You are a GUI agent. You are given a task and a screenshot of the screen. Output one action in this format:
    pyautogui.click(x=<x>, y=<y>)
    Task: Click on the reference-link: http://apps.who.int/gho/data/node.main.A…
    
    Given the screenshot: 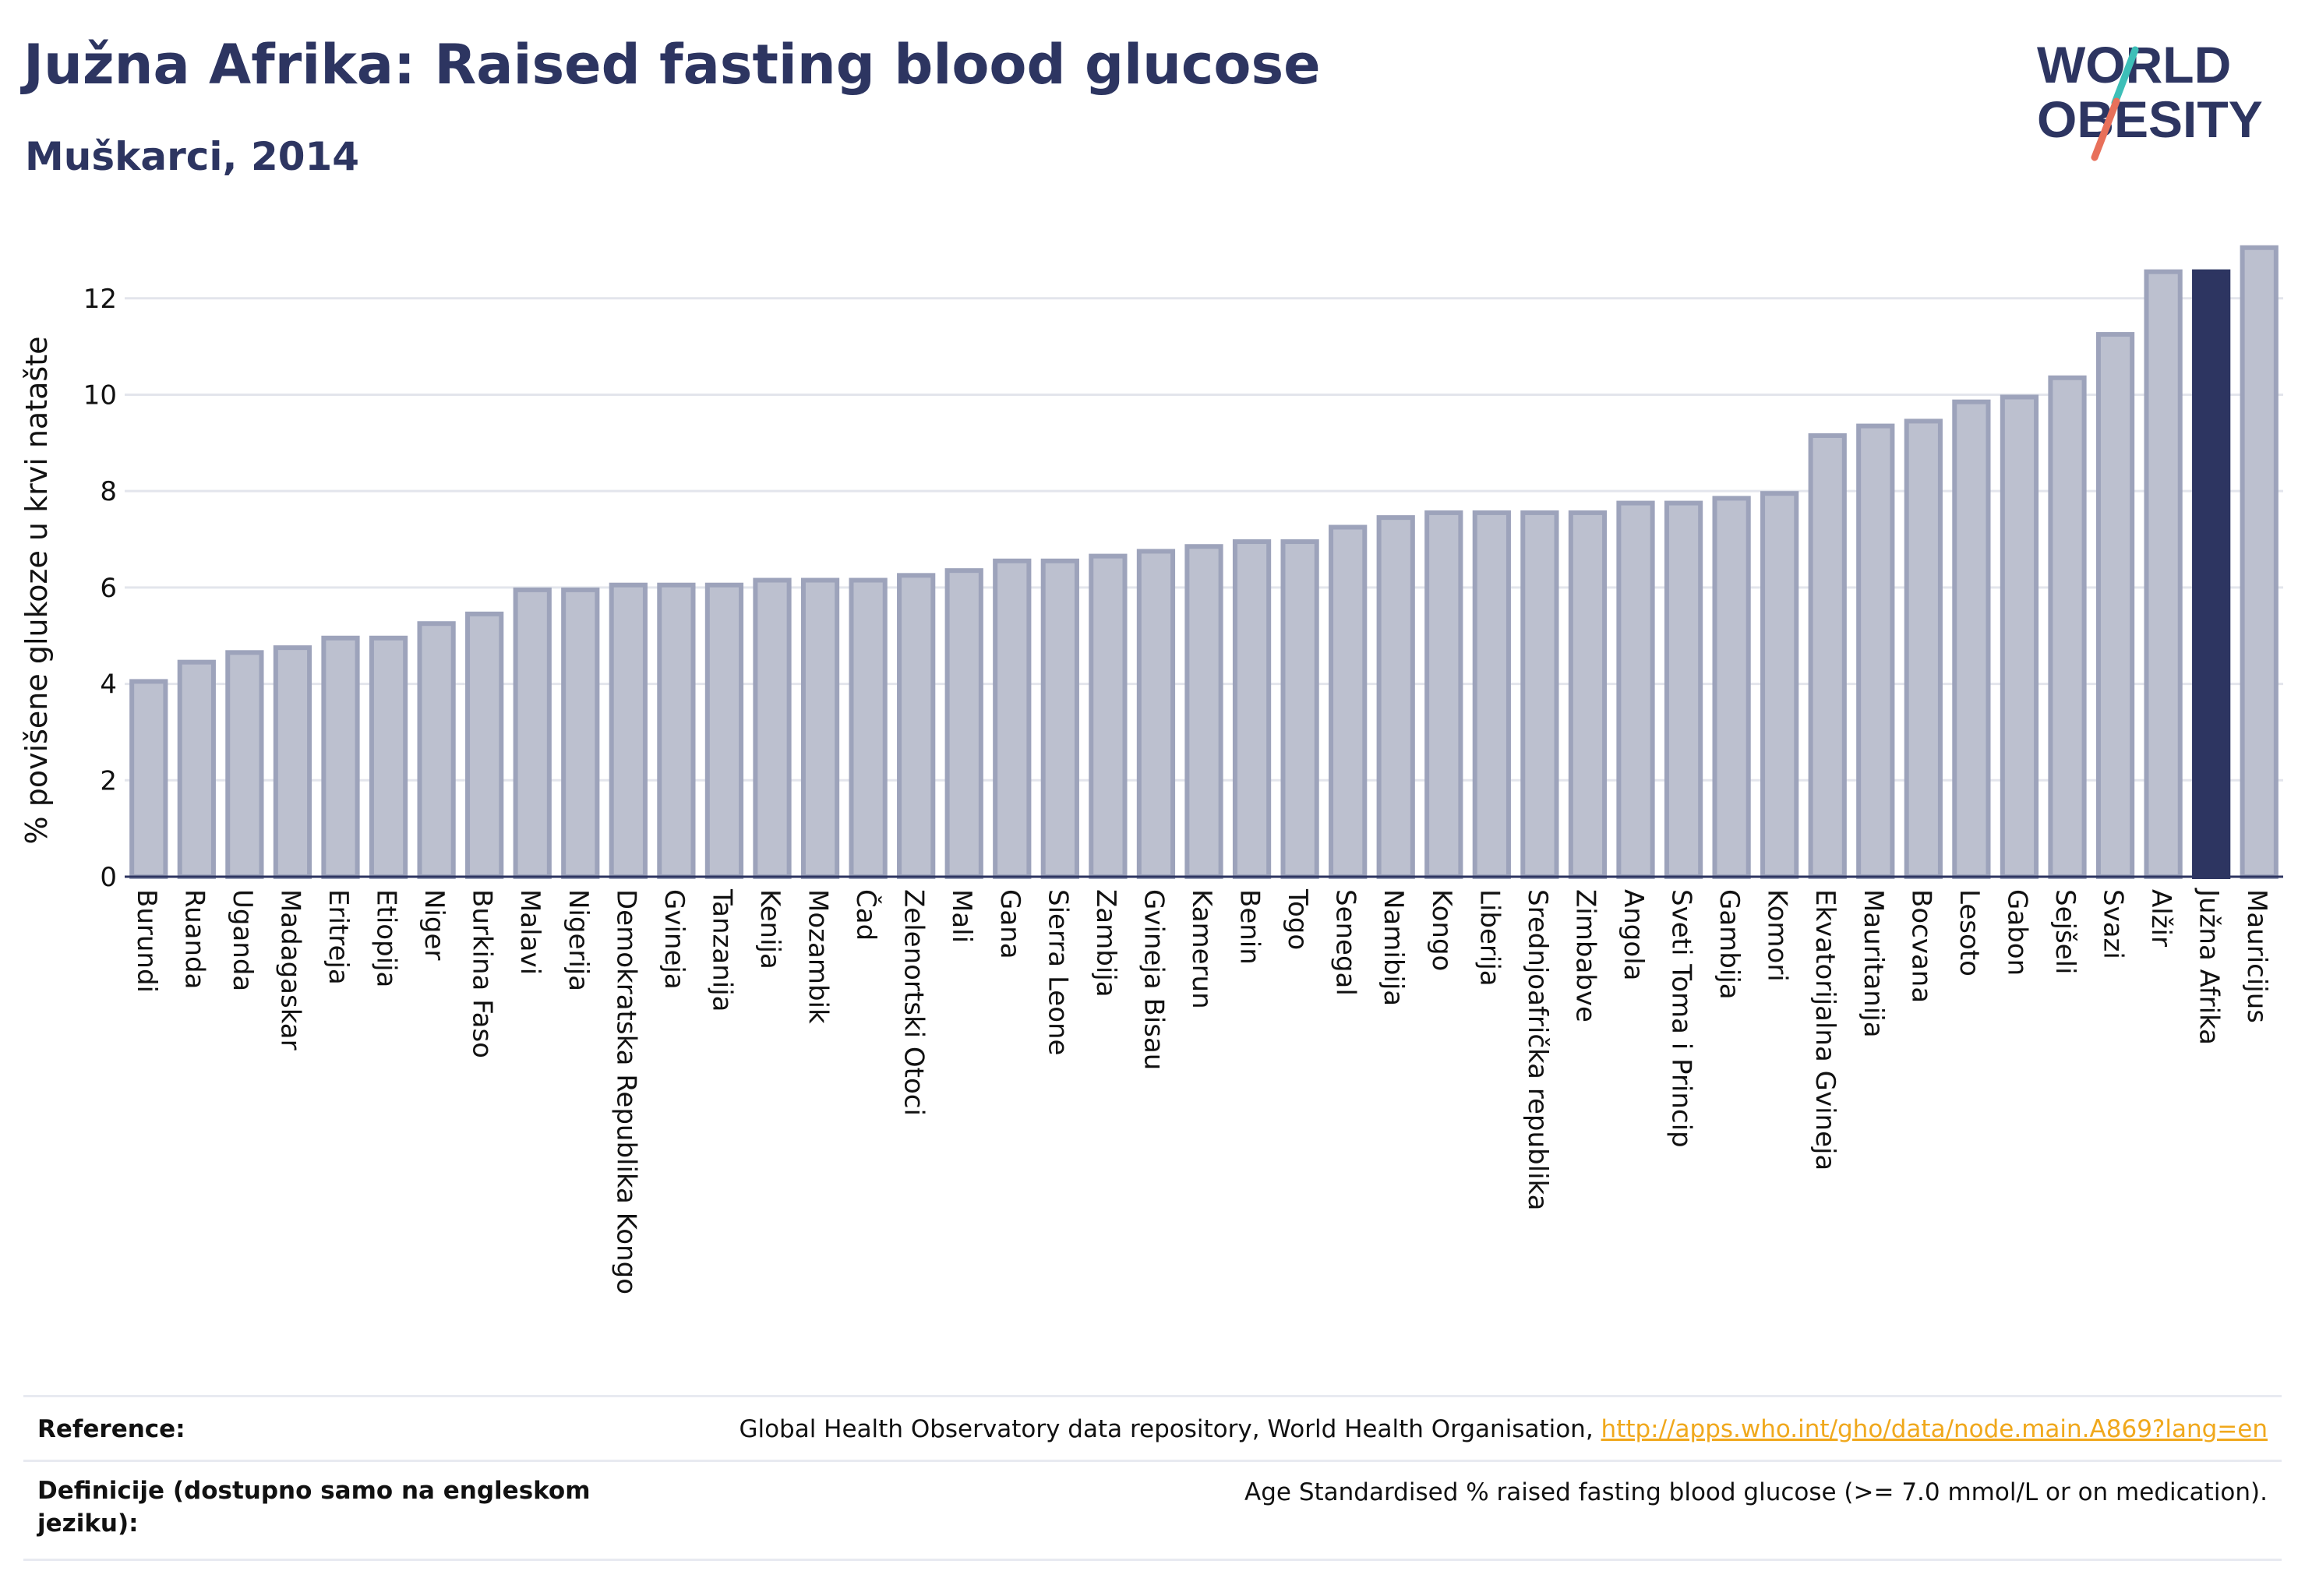 What is the action you would take?
    pyautogui.click(x=1934, y=1429)
    